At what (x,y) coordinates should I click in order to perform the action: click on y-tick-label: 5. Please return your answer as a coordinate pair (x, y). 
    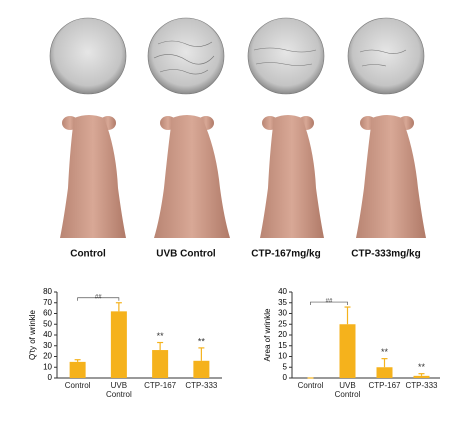
    Looking at the image, I should click on (285, 366).